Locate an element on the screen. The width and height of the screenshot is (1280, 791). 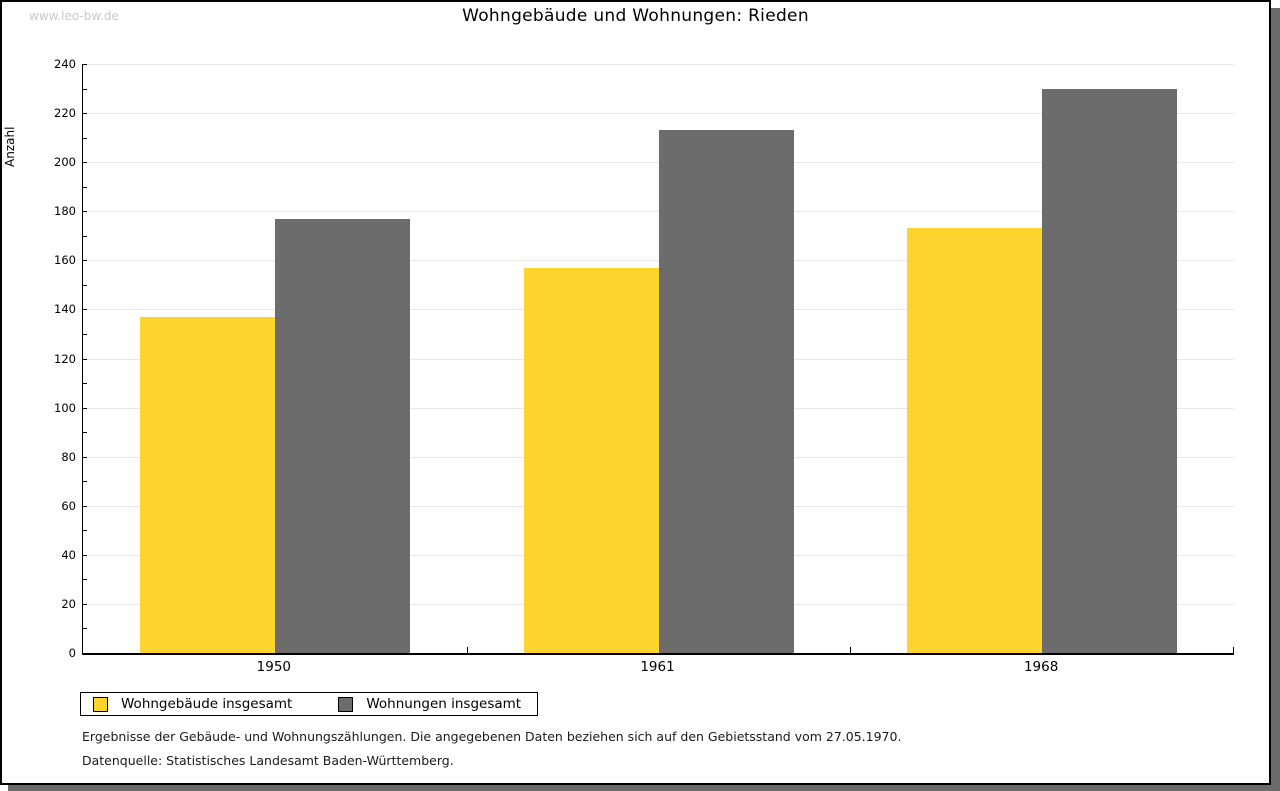
y-tick-label: 20 is located at coordinates (68, 603).